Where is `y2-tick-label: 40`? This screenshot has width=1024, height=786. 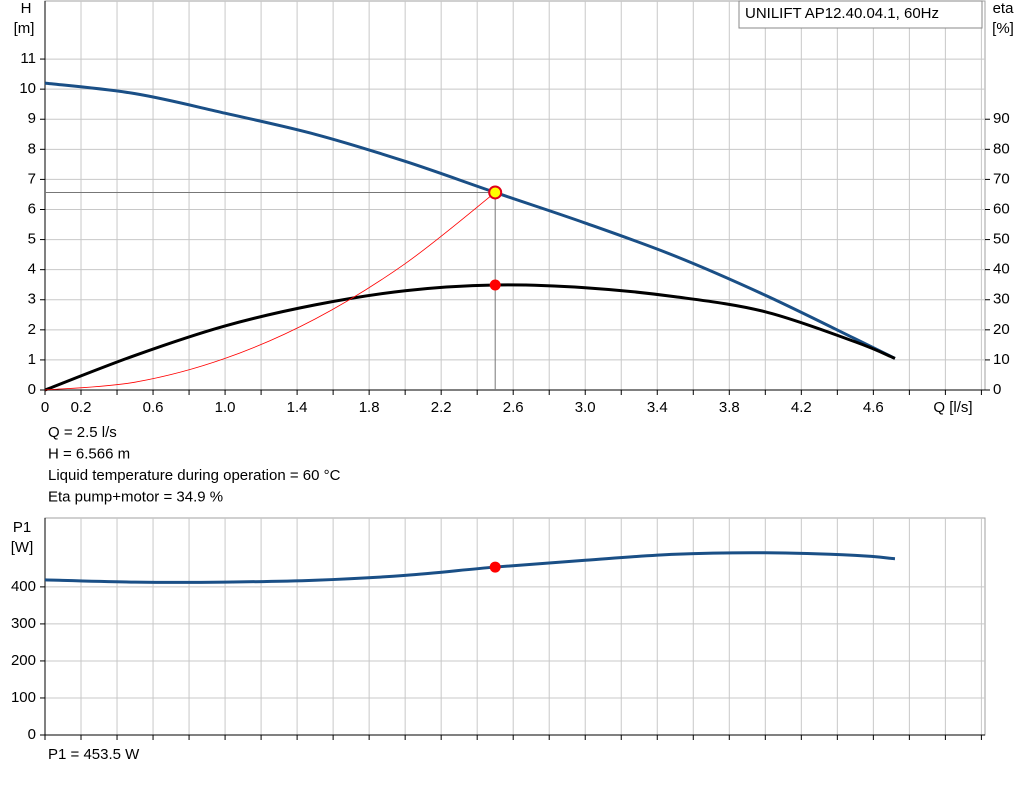 y2-tick-label: 40 is located at coordinates (1001, 269).